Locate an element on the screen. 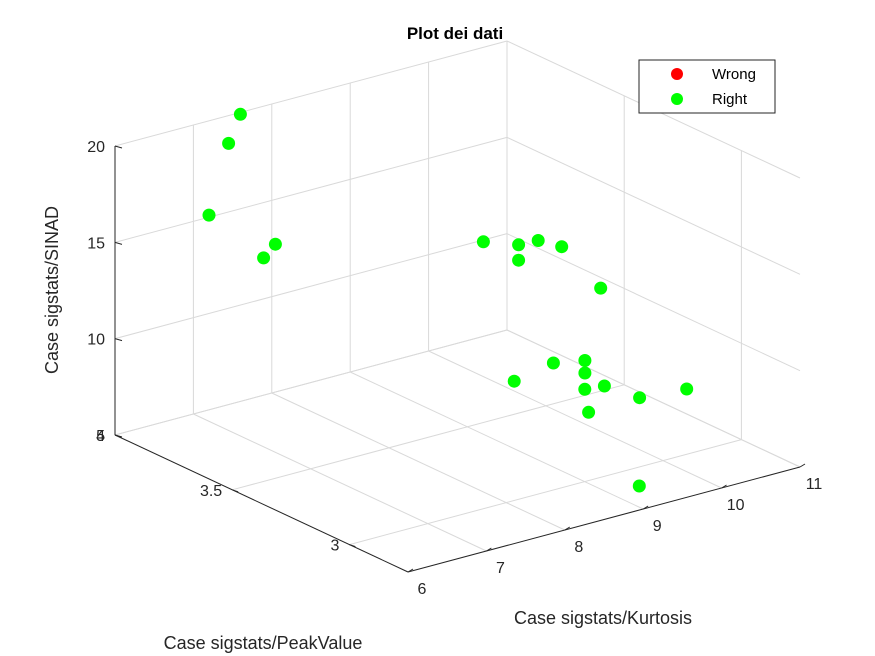 The height and width of the screenshot is (656, 875). x-axis-label: Case sigstats/Kurtosis is located at coordinates (603, 618).